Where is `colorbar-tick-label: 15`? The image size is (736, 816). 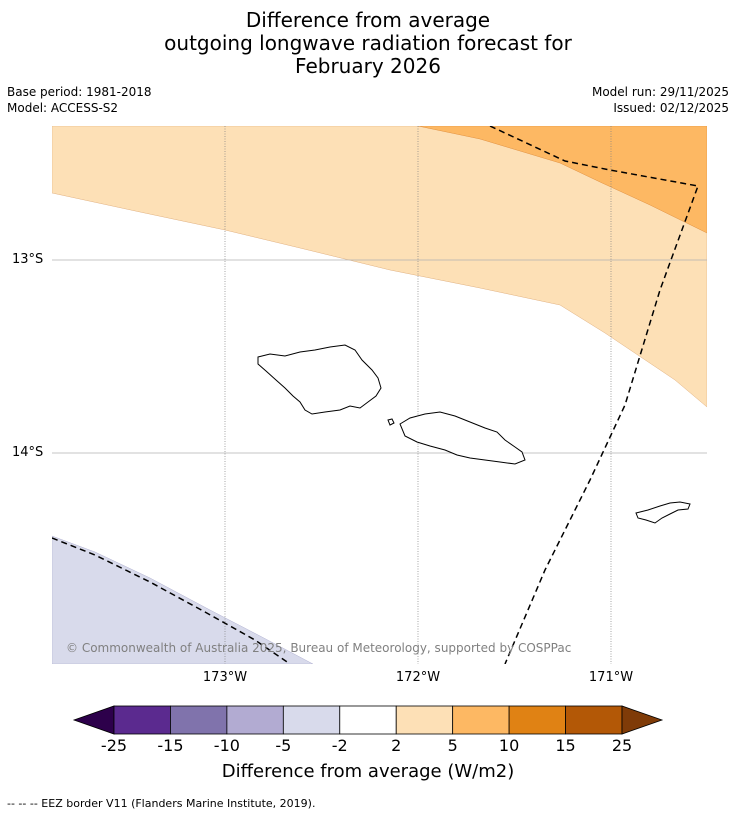 colorbar-tick-label: 15 is located at coordinates (565, 745).